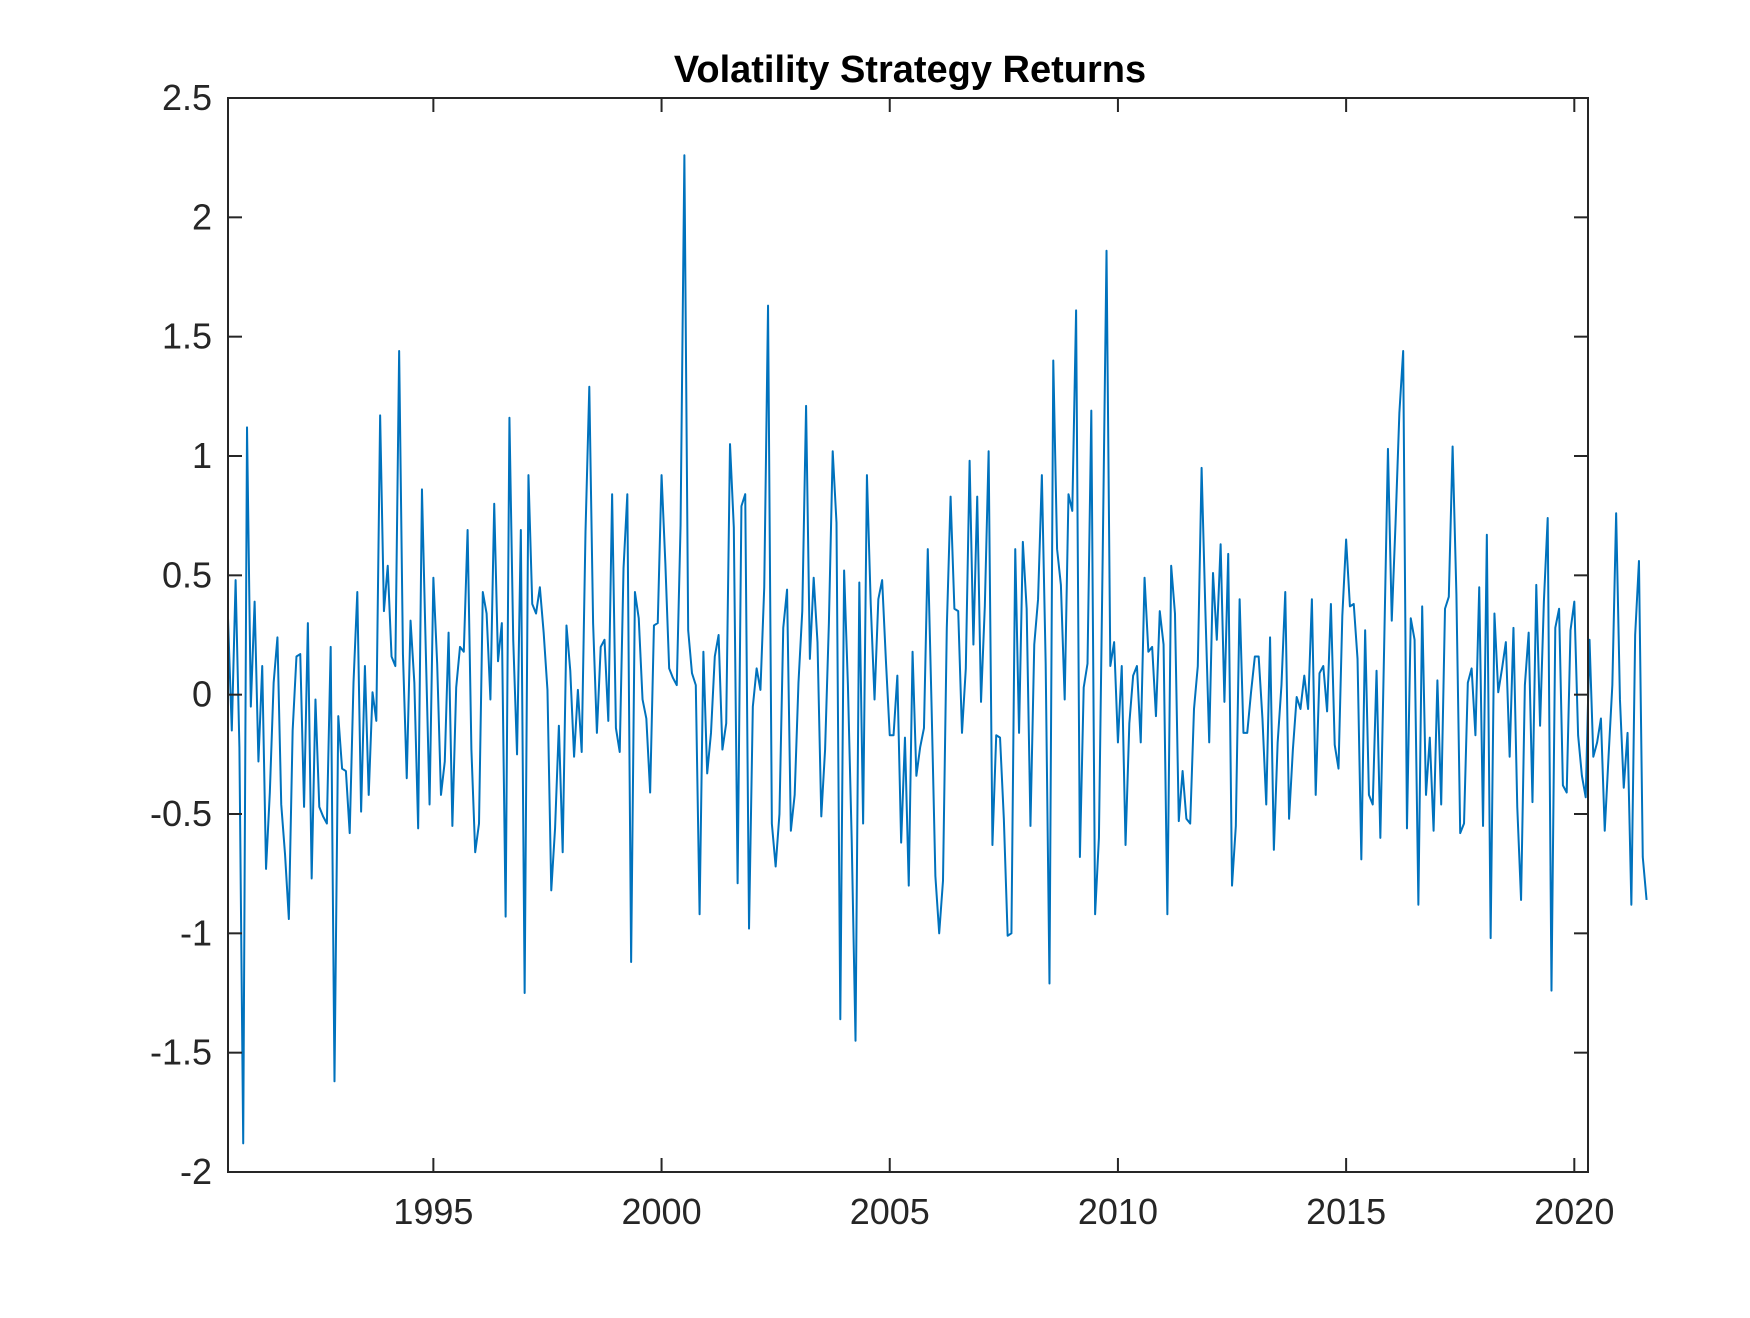 This screenshot has width=1750, height=1318. I want to click on chart-title: Volatility Strategy Returns, so click(910, 70).